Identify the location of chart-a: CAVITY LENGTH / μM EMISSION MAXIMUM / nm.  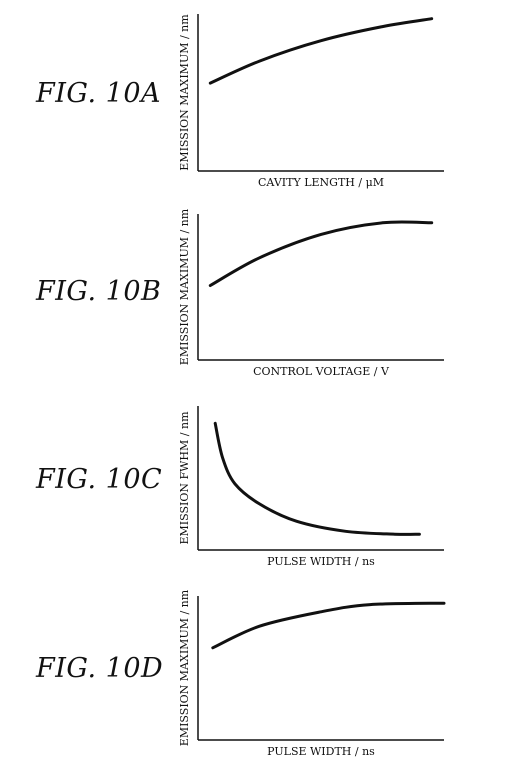
(311, 101).